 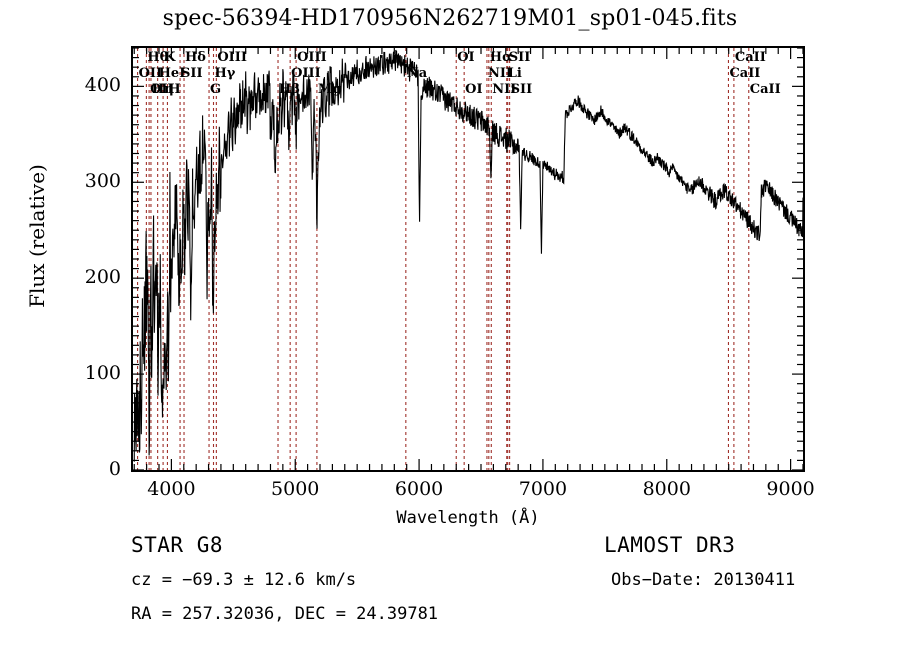 What do you see at coordinates (232, 57) in the screenshot?
I see `line-label-oiii-4363: OIII` at bounding box center [232, 57].